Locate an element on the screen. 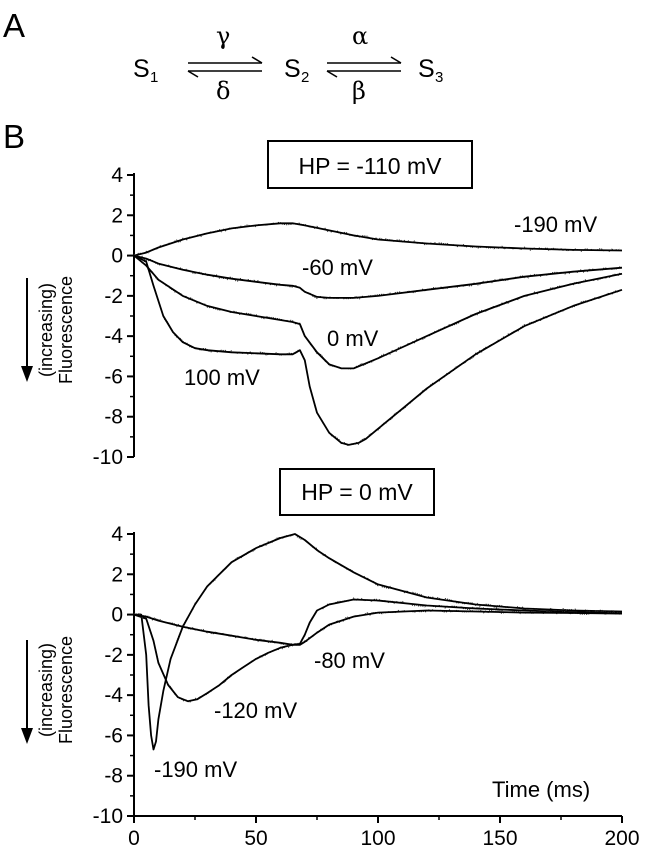 The width and height of the screenshot is (648, 853). y-tick-label-top: -2 is located at coordinates (113, 296).